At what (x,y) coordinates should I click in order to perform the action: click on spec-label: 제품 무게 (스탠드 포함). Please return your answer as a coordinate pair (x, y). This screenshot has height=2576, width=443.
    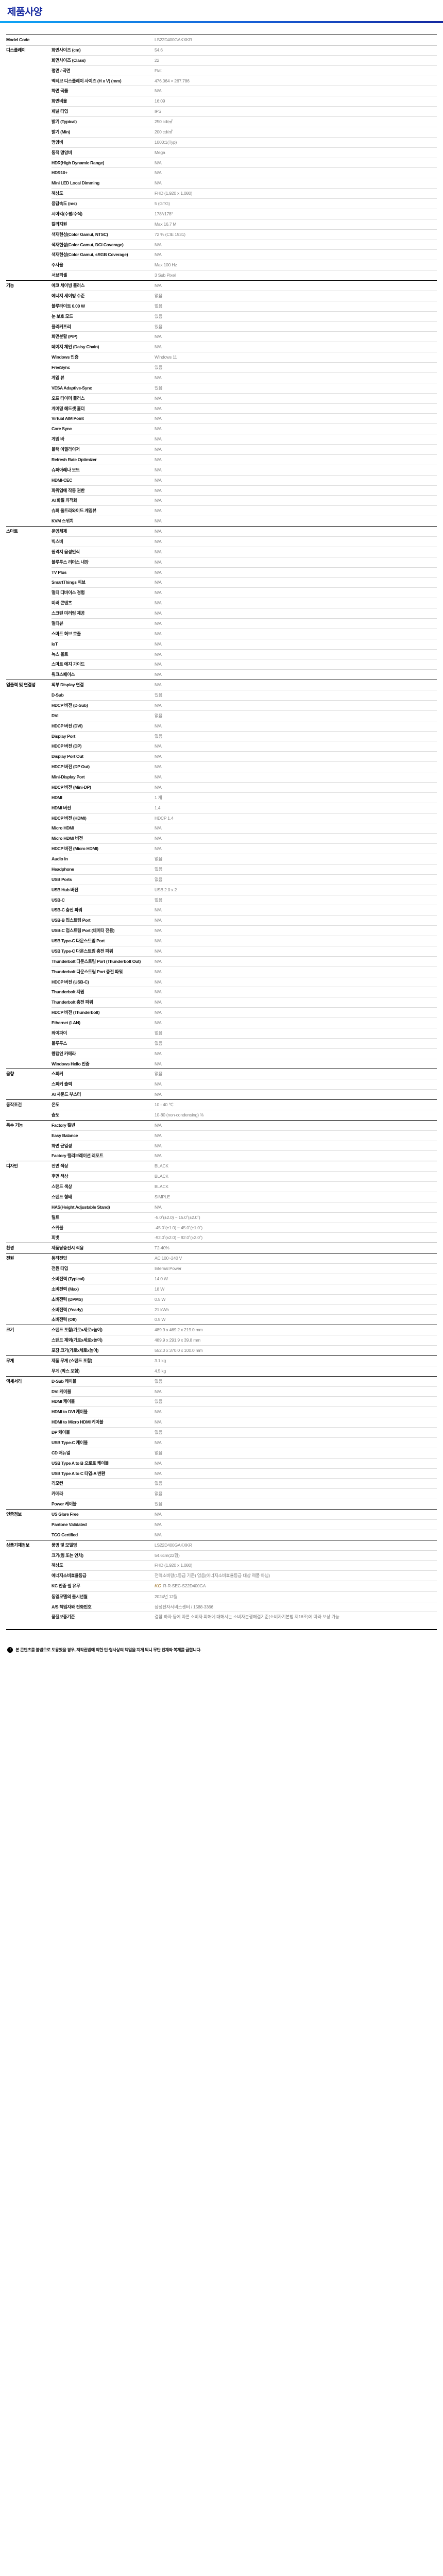
    Looking at the image, I should click on (103, 1360).